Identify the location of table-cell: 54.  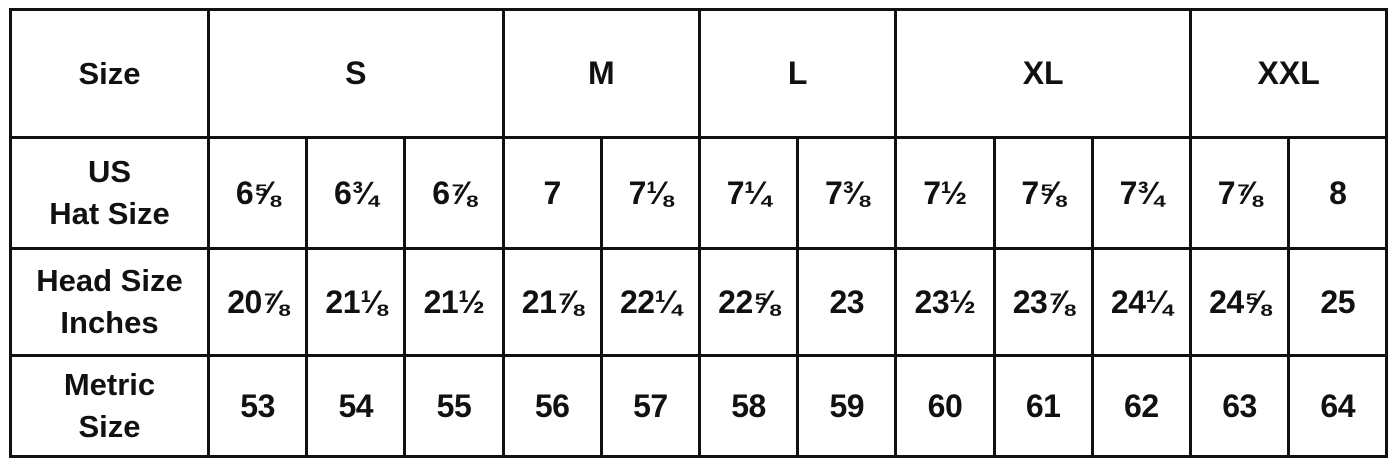
(356, 406).